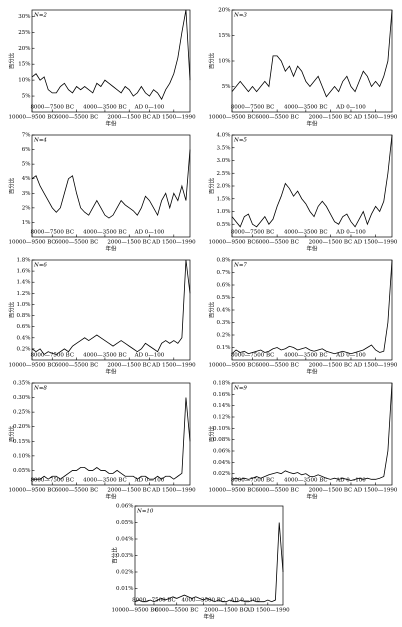 This screenshot has height=627, width=402. What do you see at coordinates (221, 418) in the screenshot?
I see `y-tick-label: 0.12%` at bounding box center [221, 418].